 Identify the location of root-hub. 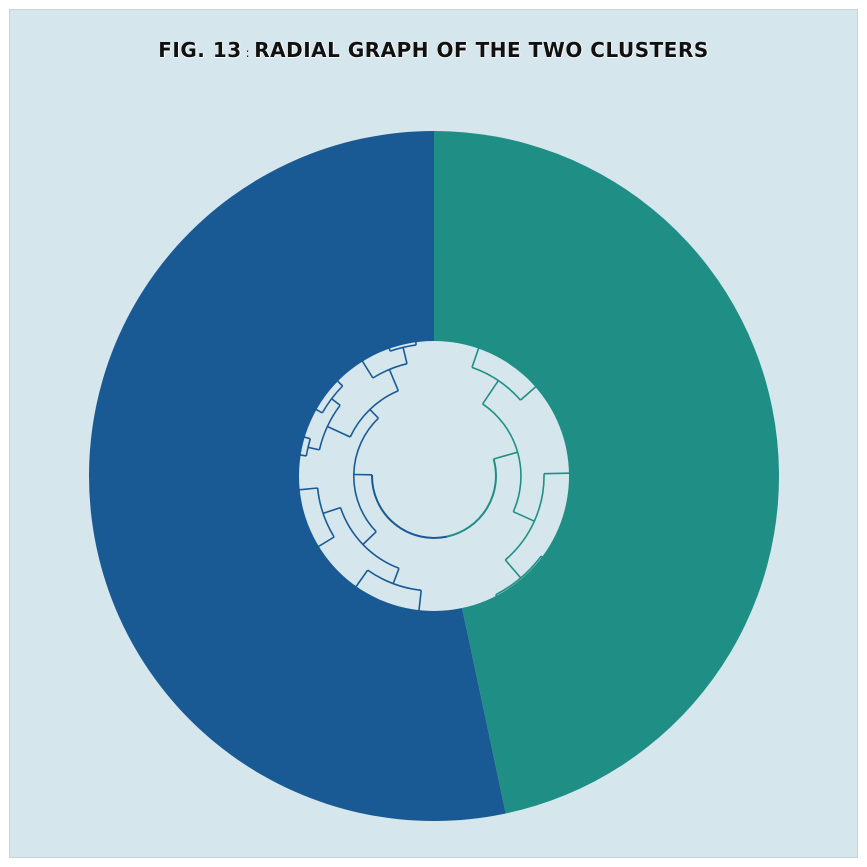
(434, 476).